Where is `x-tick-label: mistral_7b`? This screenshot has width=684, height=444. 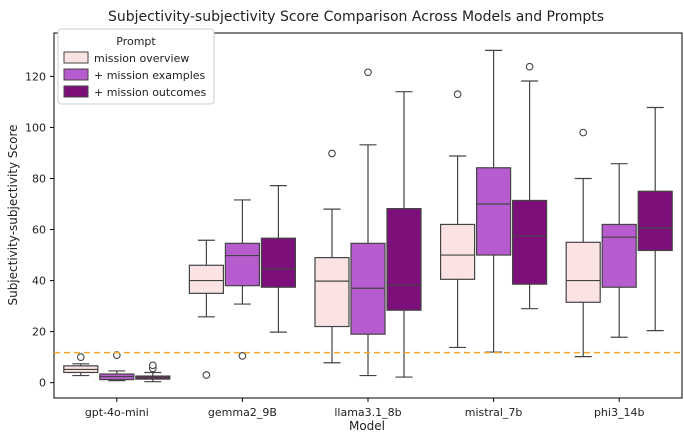
x-tick-label: mistral_7b is located at coordinates (494, 412).